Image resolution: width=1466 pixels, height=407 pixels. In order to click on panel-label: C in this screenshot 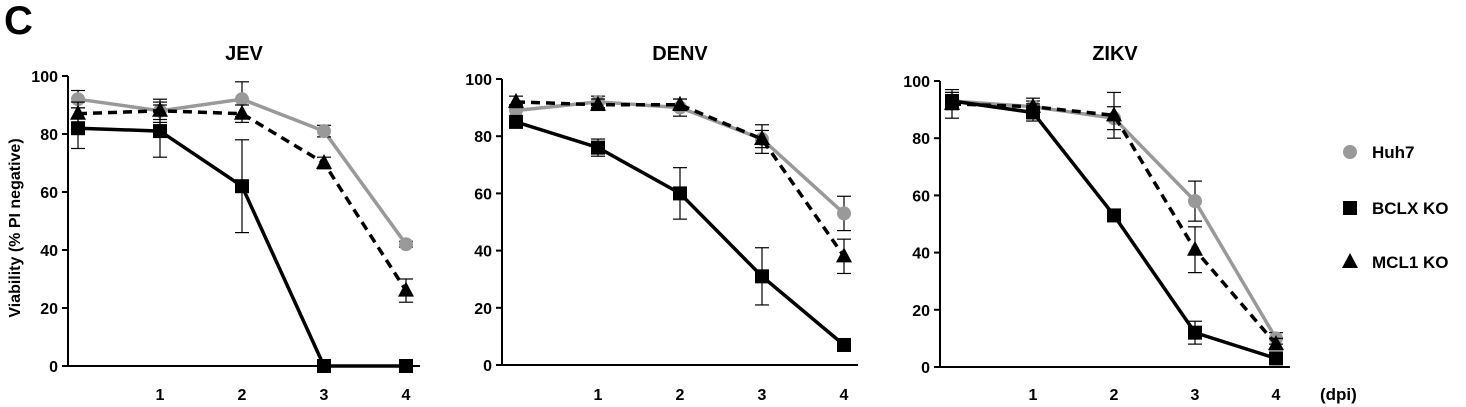, I will do `click(18, 21)`.